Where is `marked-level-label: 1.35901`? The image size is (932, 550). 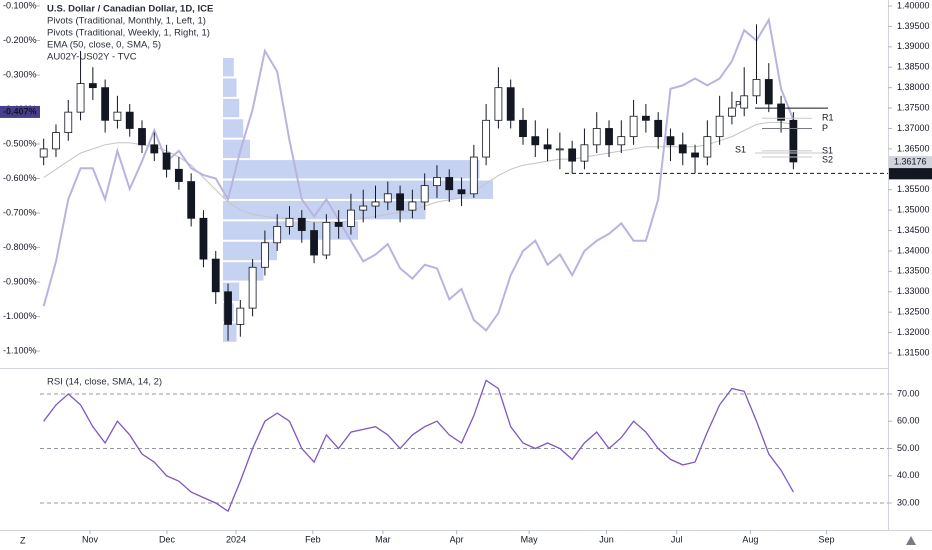 marked-level-label: 1.35901 is located at coordinates (910, 173).